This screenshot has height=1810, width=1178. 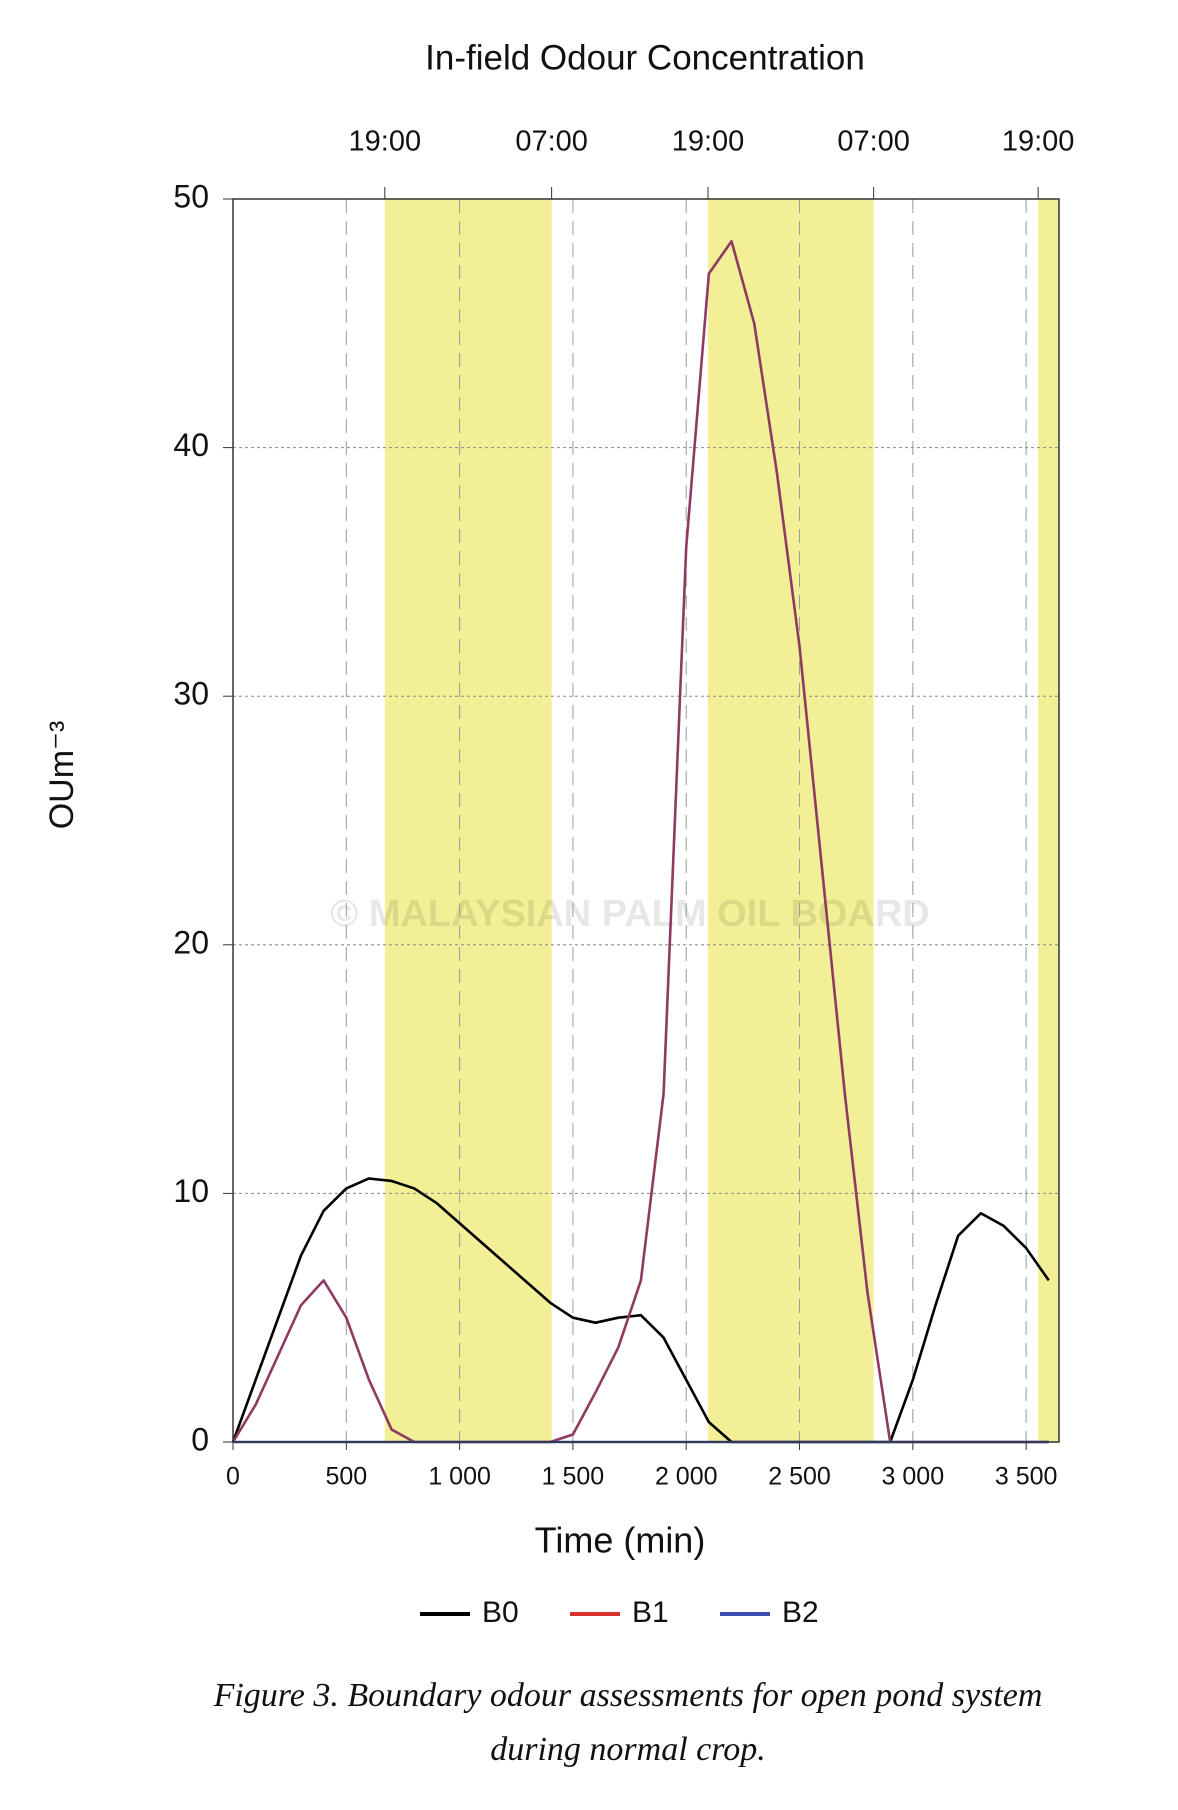 What do you see at coordinates (500, 1612) in the screenshot?
I see `legend-label: B0` at bounding box center [500, 1612].